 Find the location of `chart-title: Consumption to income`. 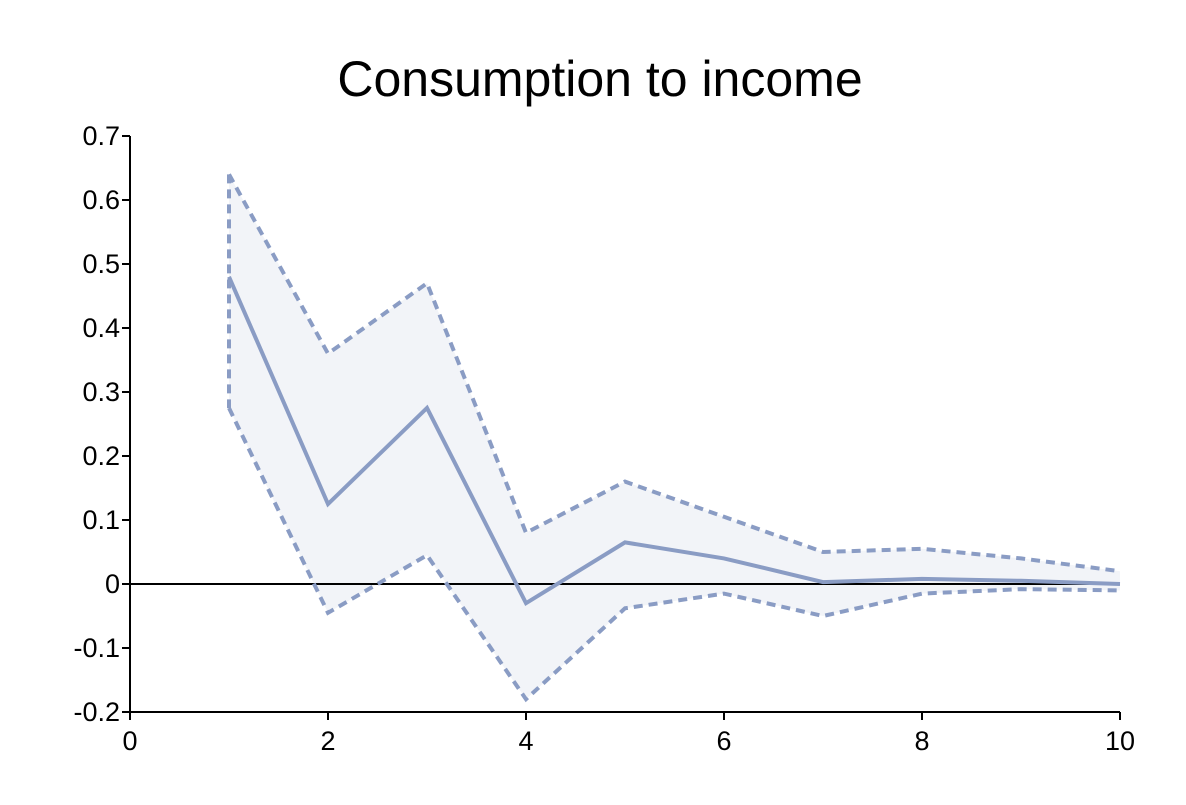

chart-title: Consumption to income is located at coordinates (599, 79).